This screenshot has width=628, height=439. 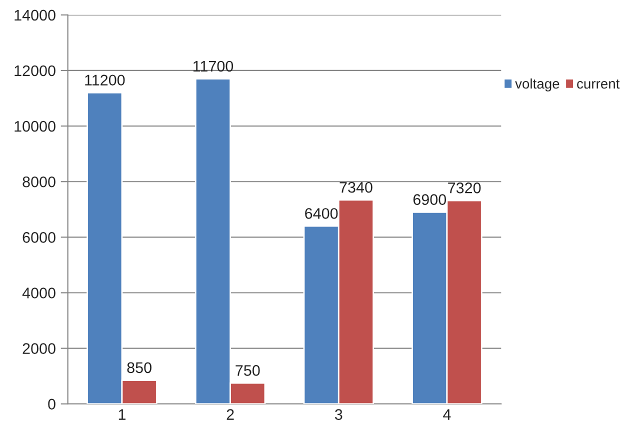 What do you see at coordinates (248, 370) in the screenshot?
I see `data-label: 750` at bounding box center [248, 370].